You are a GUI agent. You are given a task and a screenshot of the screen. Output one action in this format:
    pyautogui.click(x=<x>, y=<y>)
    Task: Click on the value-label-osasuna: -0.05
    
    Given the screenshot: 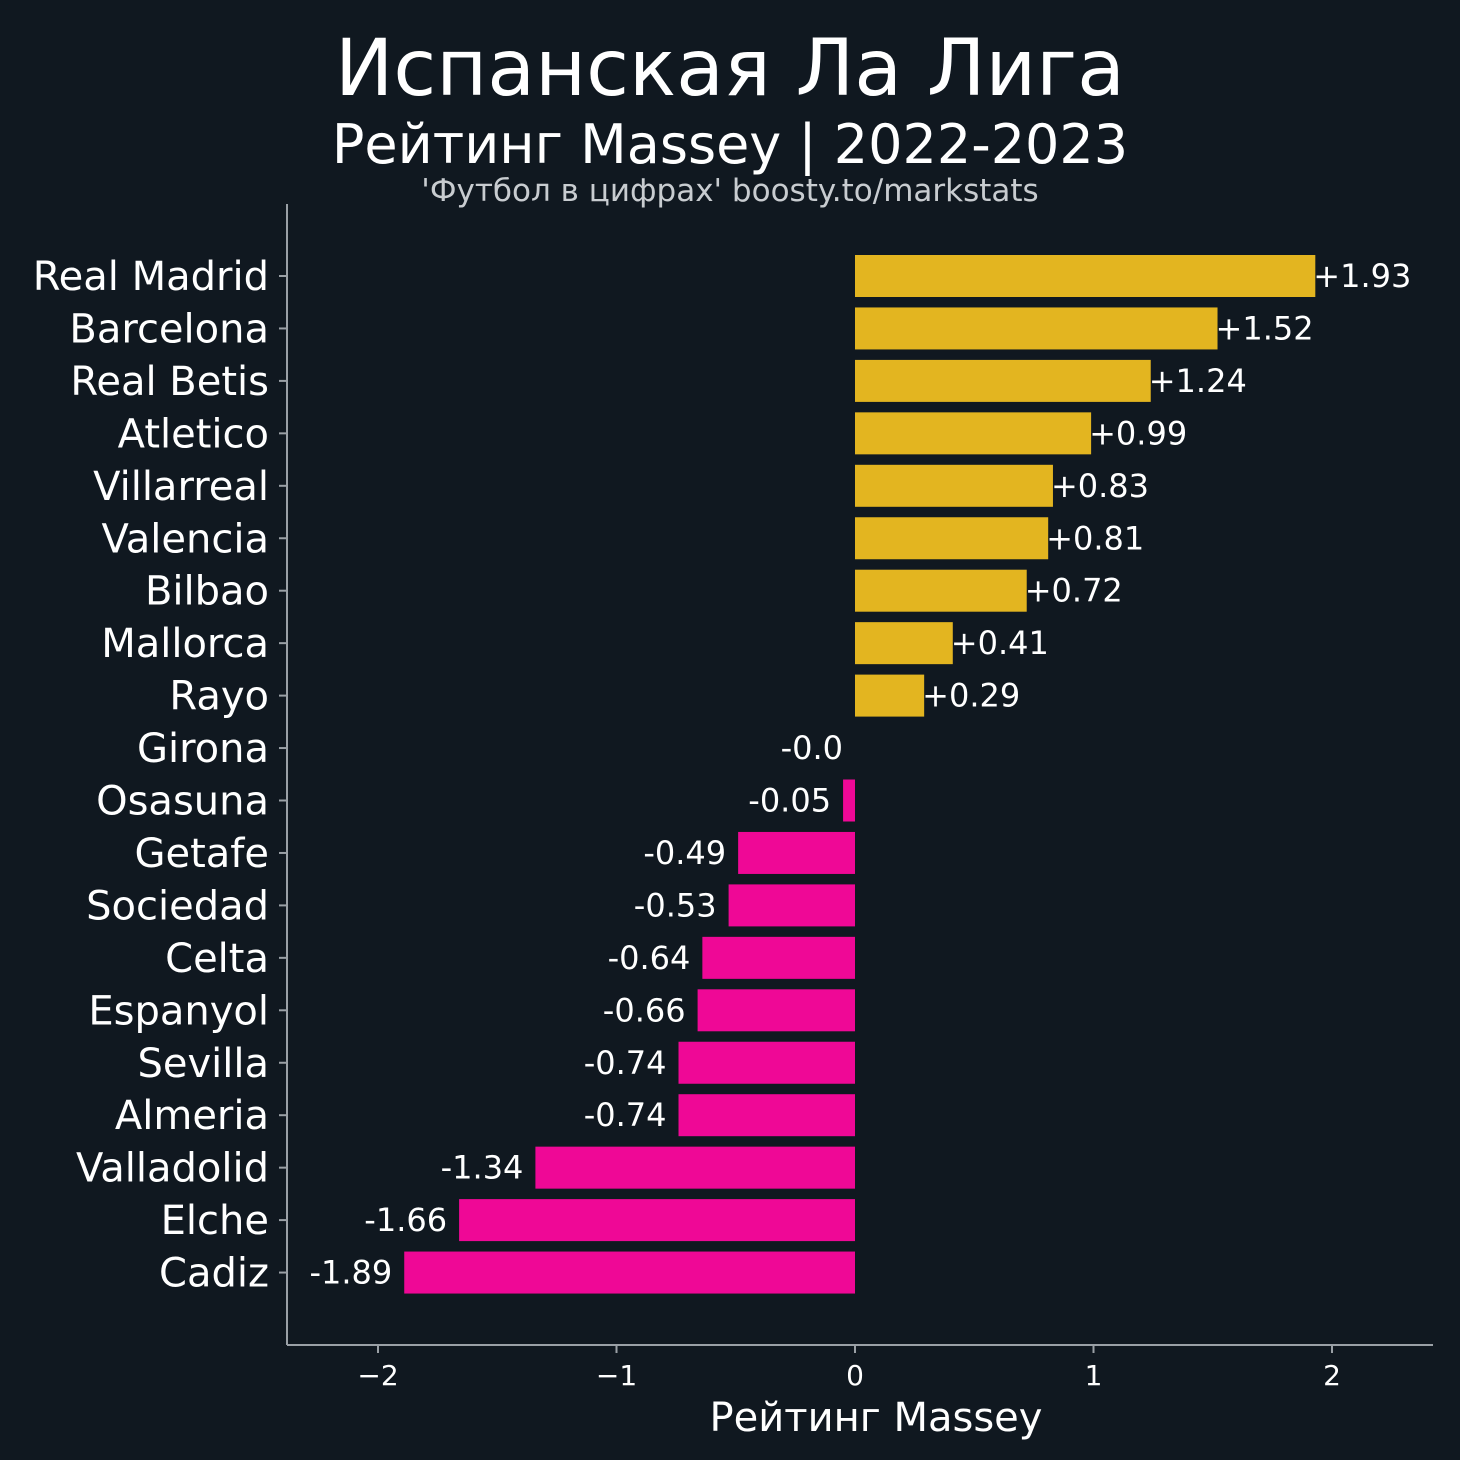 What is the action you would take?
    pyautogui.click(x=789, y=801)
    